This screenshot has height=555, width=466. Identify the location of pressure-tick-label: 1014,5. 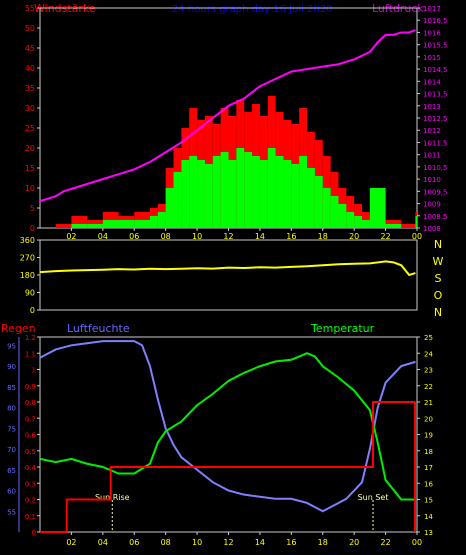
(435, 70).